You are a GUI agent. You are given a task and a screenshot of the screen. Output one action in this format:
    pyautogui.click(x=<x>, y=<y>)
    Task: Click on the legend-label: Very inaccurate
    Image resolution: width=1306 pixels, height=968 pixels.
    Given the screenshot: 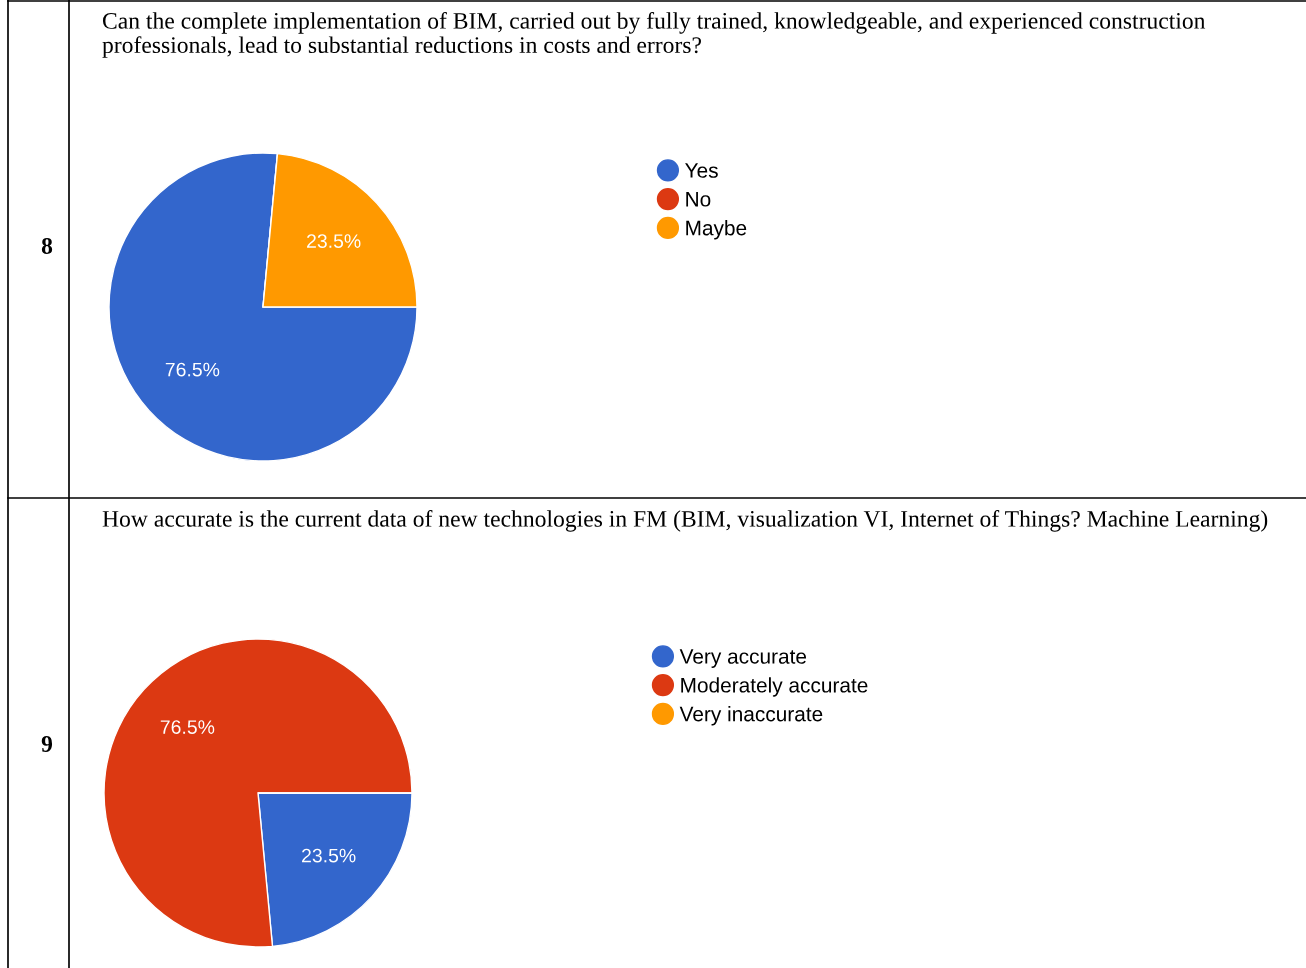 What is the action you would take?
    pyautogui.click(x=751, y=716)
    